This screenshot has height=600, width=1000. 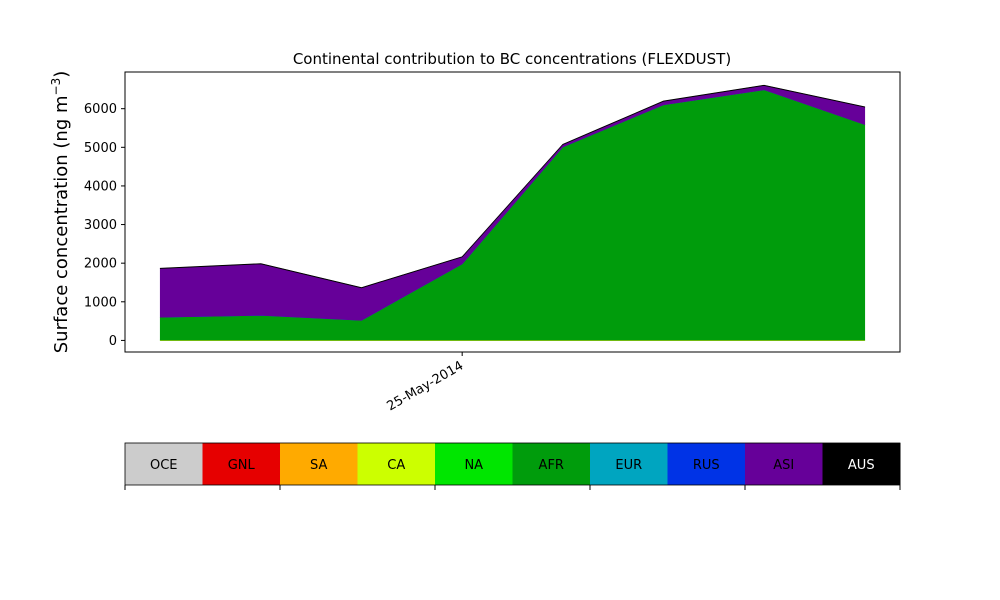 I want to click on y-tick-label: 3000, so click(x=100, y=225).